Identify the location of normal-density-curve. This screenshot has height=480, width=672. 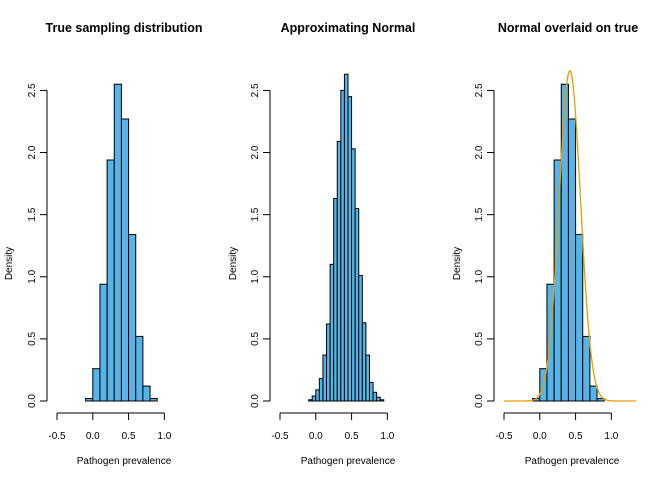
(570, 236).